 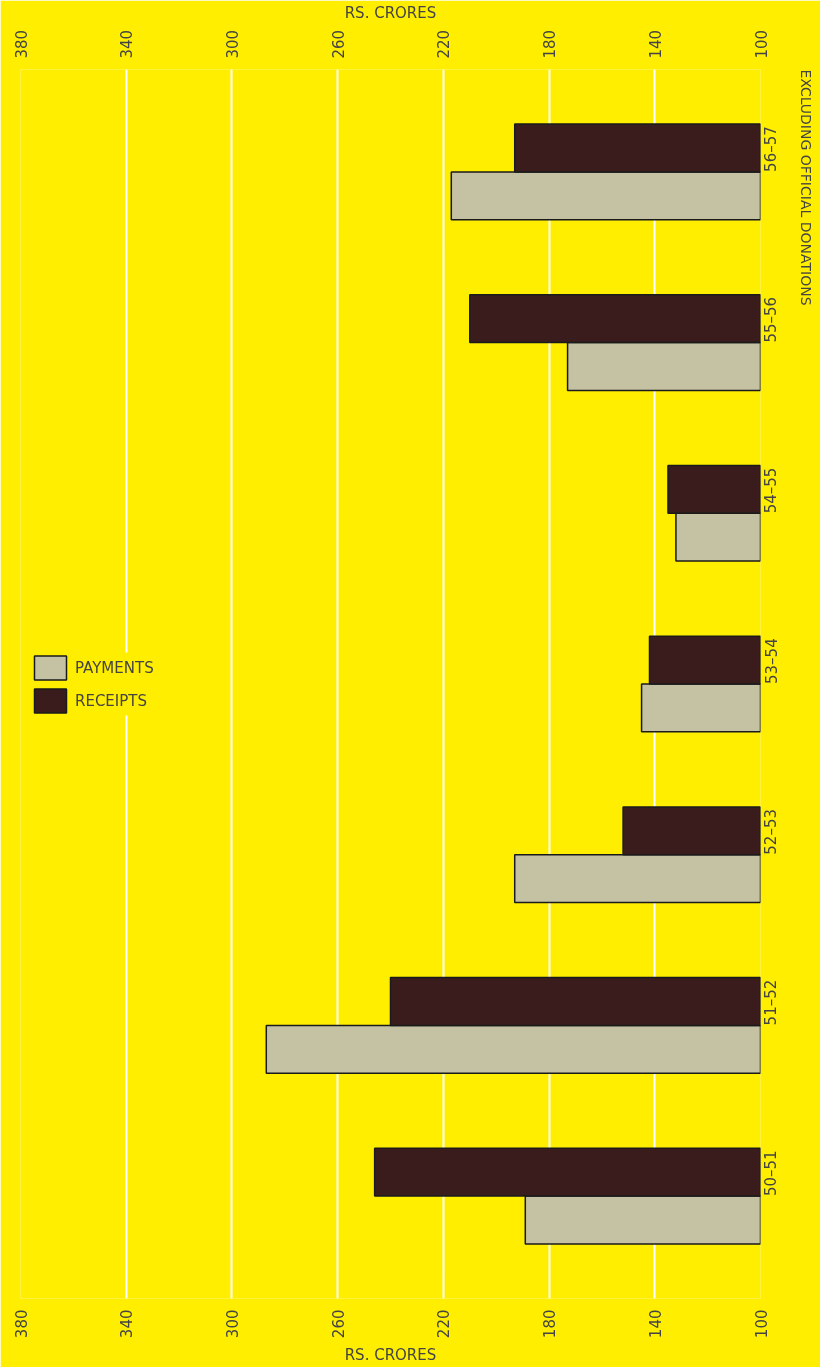 What do you see at coordinates (655, 44) in the screenshot?
I see `x-tick-label: 140` at bounding box center [655, 44].